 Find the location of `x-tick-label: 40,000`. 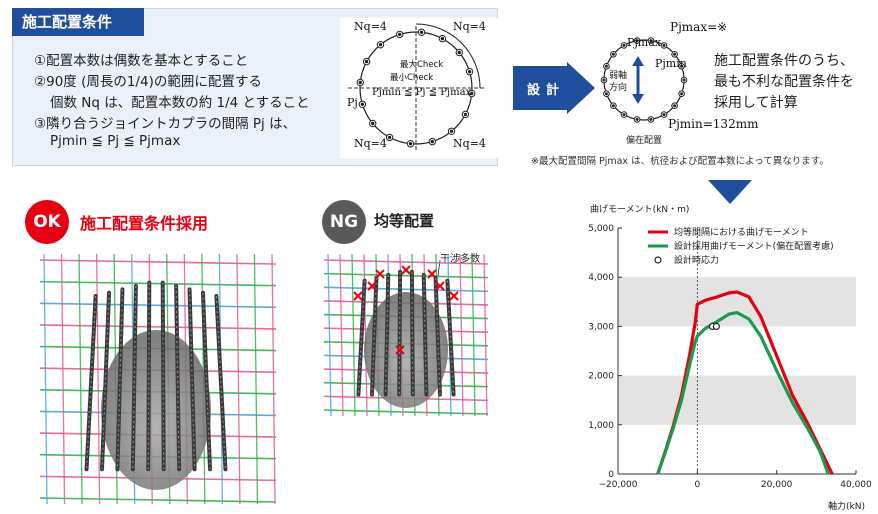

x-tick-label: 40,000 is located at coordinates (856, 485).